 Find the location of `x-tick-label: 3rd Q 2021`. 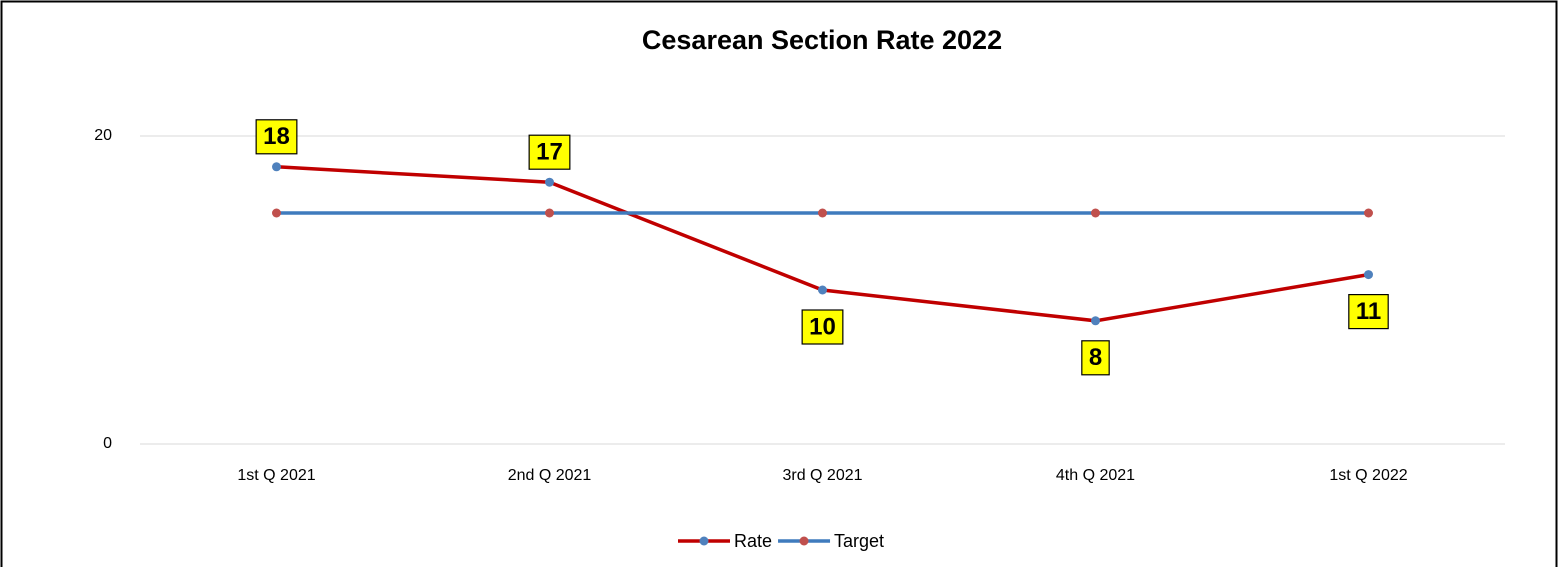

x-tick-label: 3rd Q 2021 is located at coordinates (822, 475).